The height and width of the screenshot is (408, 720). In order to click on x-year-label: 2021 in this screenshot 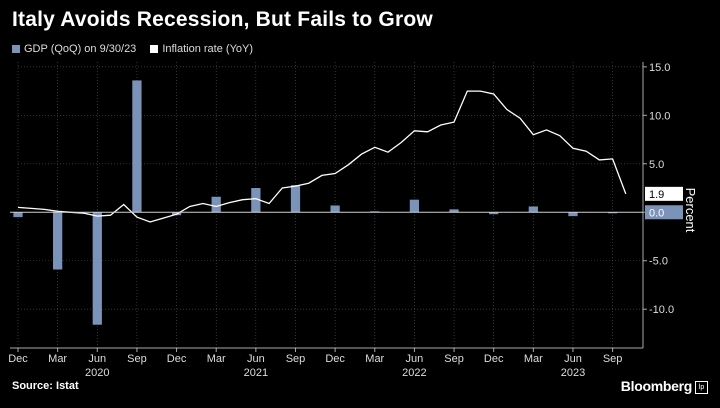, I will do `click(256, 373)`.